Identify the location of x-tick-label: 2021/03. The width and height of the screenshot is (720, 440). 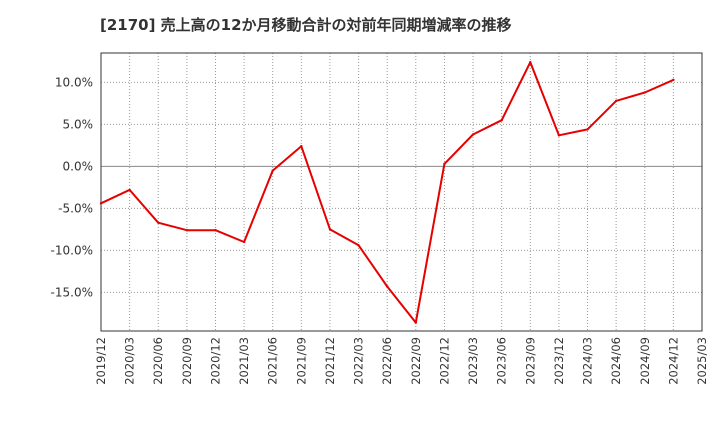
(244, 361).